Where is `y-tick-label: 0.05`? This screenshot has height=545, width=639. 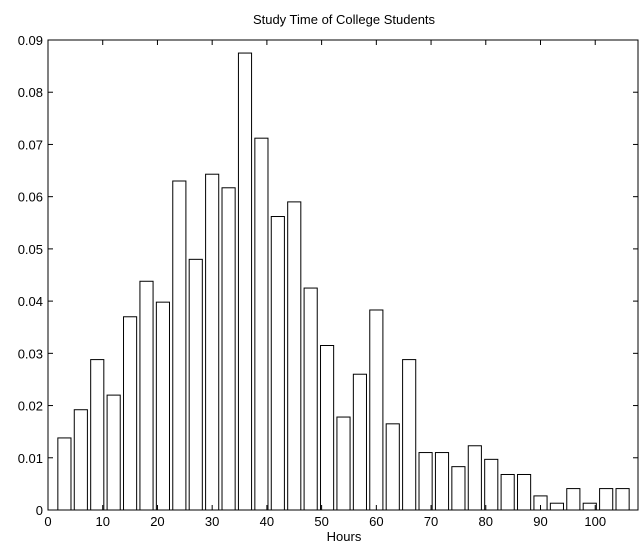 y-tick-label: 0.05 is located at coordinates (30, 249).